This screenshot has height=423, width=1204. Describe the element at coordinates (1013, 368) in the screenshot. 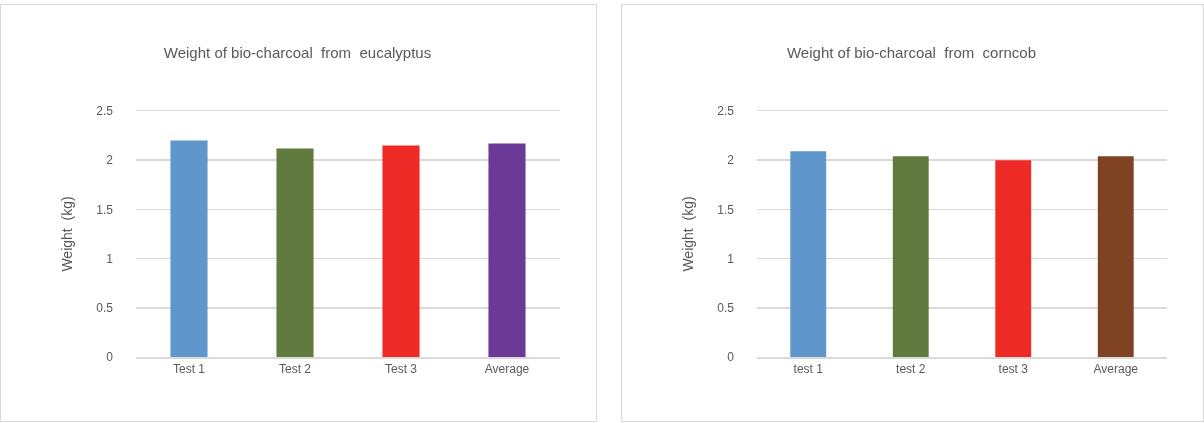

I see `x-tick-label: test 3` at that location.